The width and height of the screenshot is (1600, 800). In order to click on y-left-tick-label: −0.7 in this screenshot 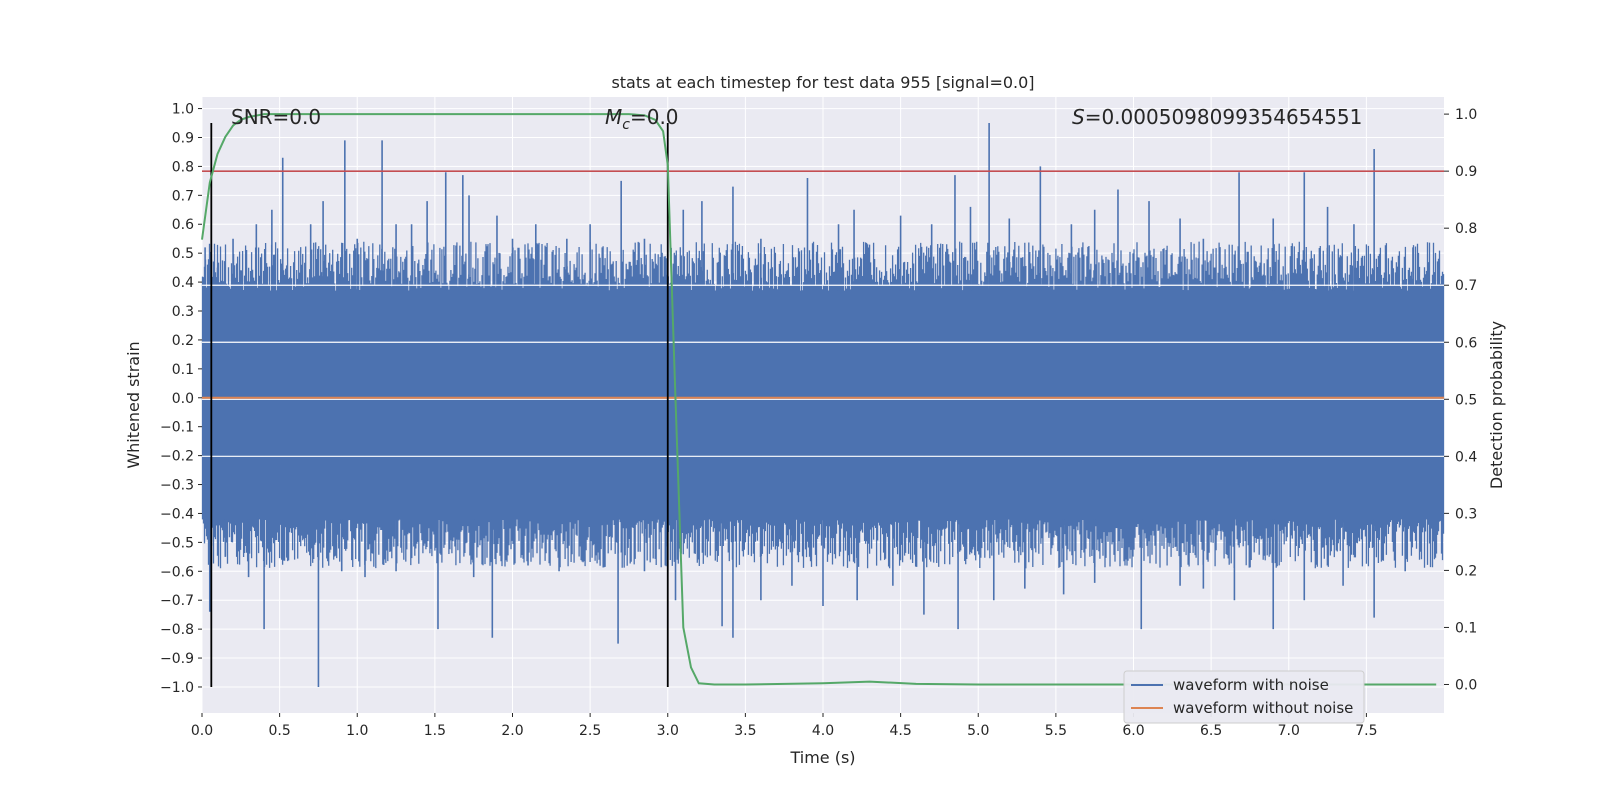, I will do `click(177, 601)`.